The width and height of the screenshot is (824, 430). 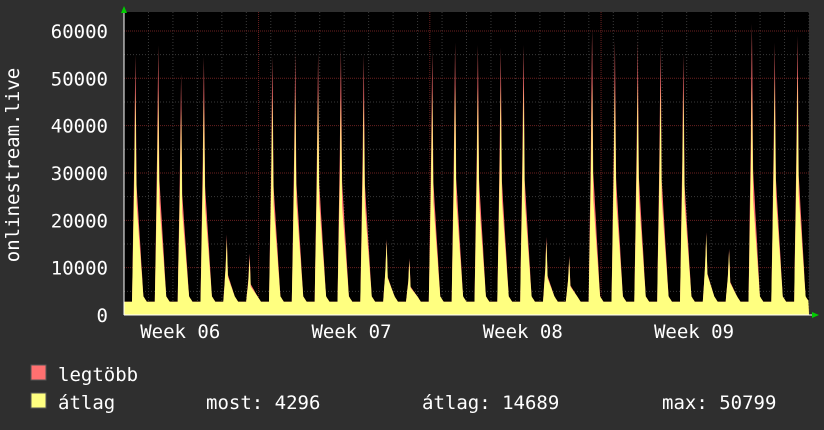 What do you see at coordinates (13, 165) in the screenshot?
I see `y-axis-label: onlinestream.live` at bounding box center [13, 165].